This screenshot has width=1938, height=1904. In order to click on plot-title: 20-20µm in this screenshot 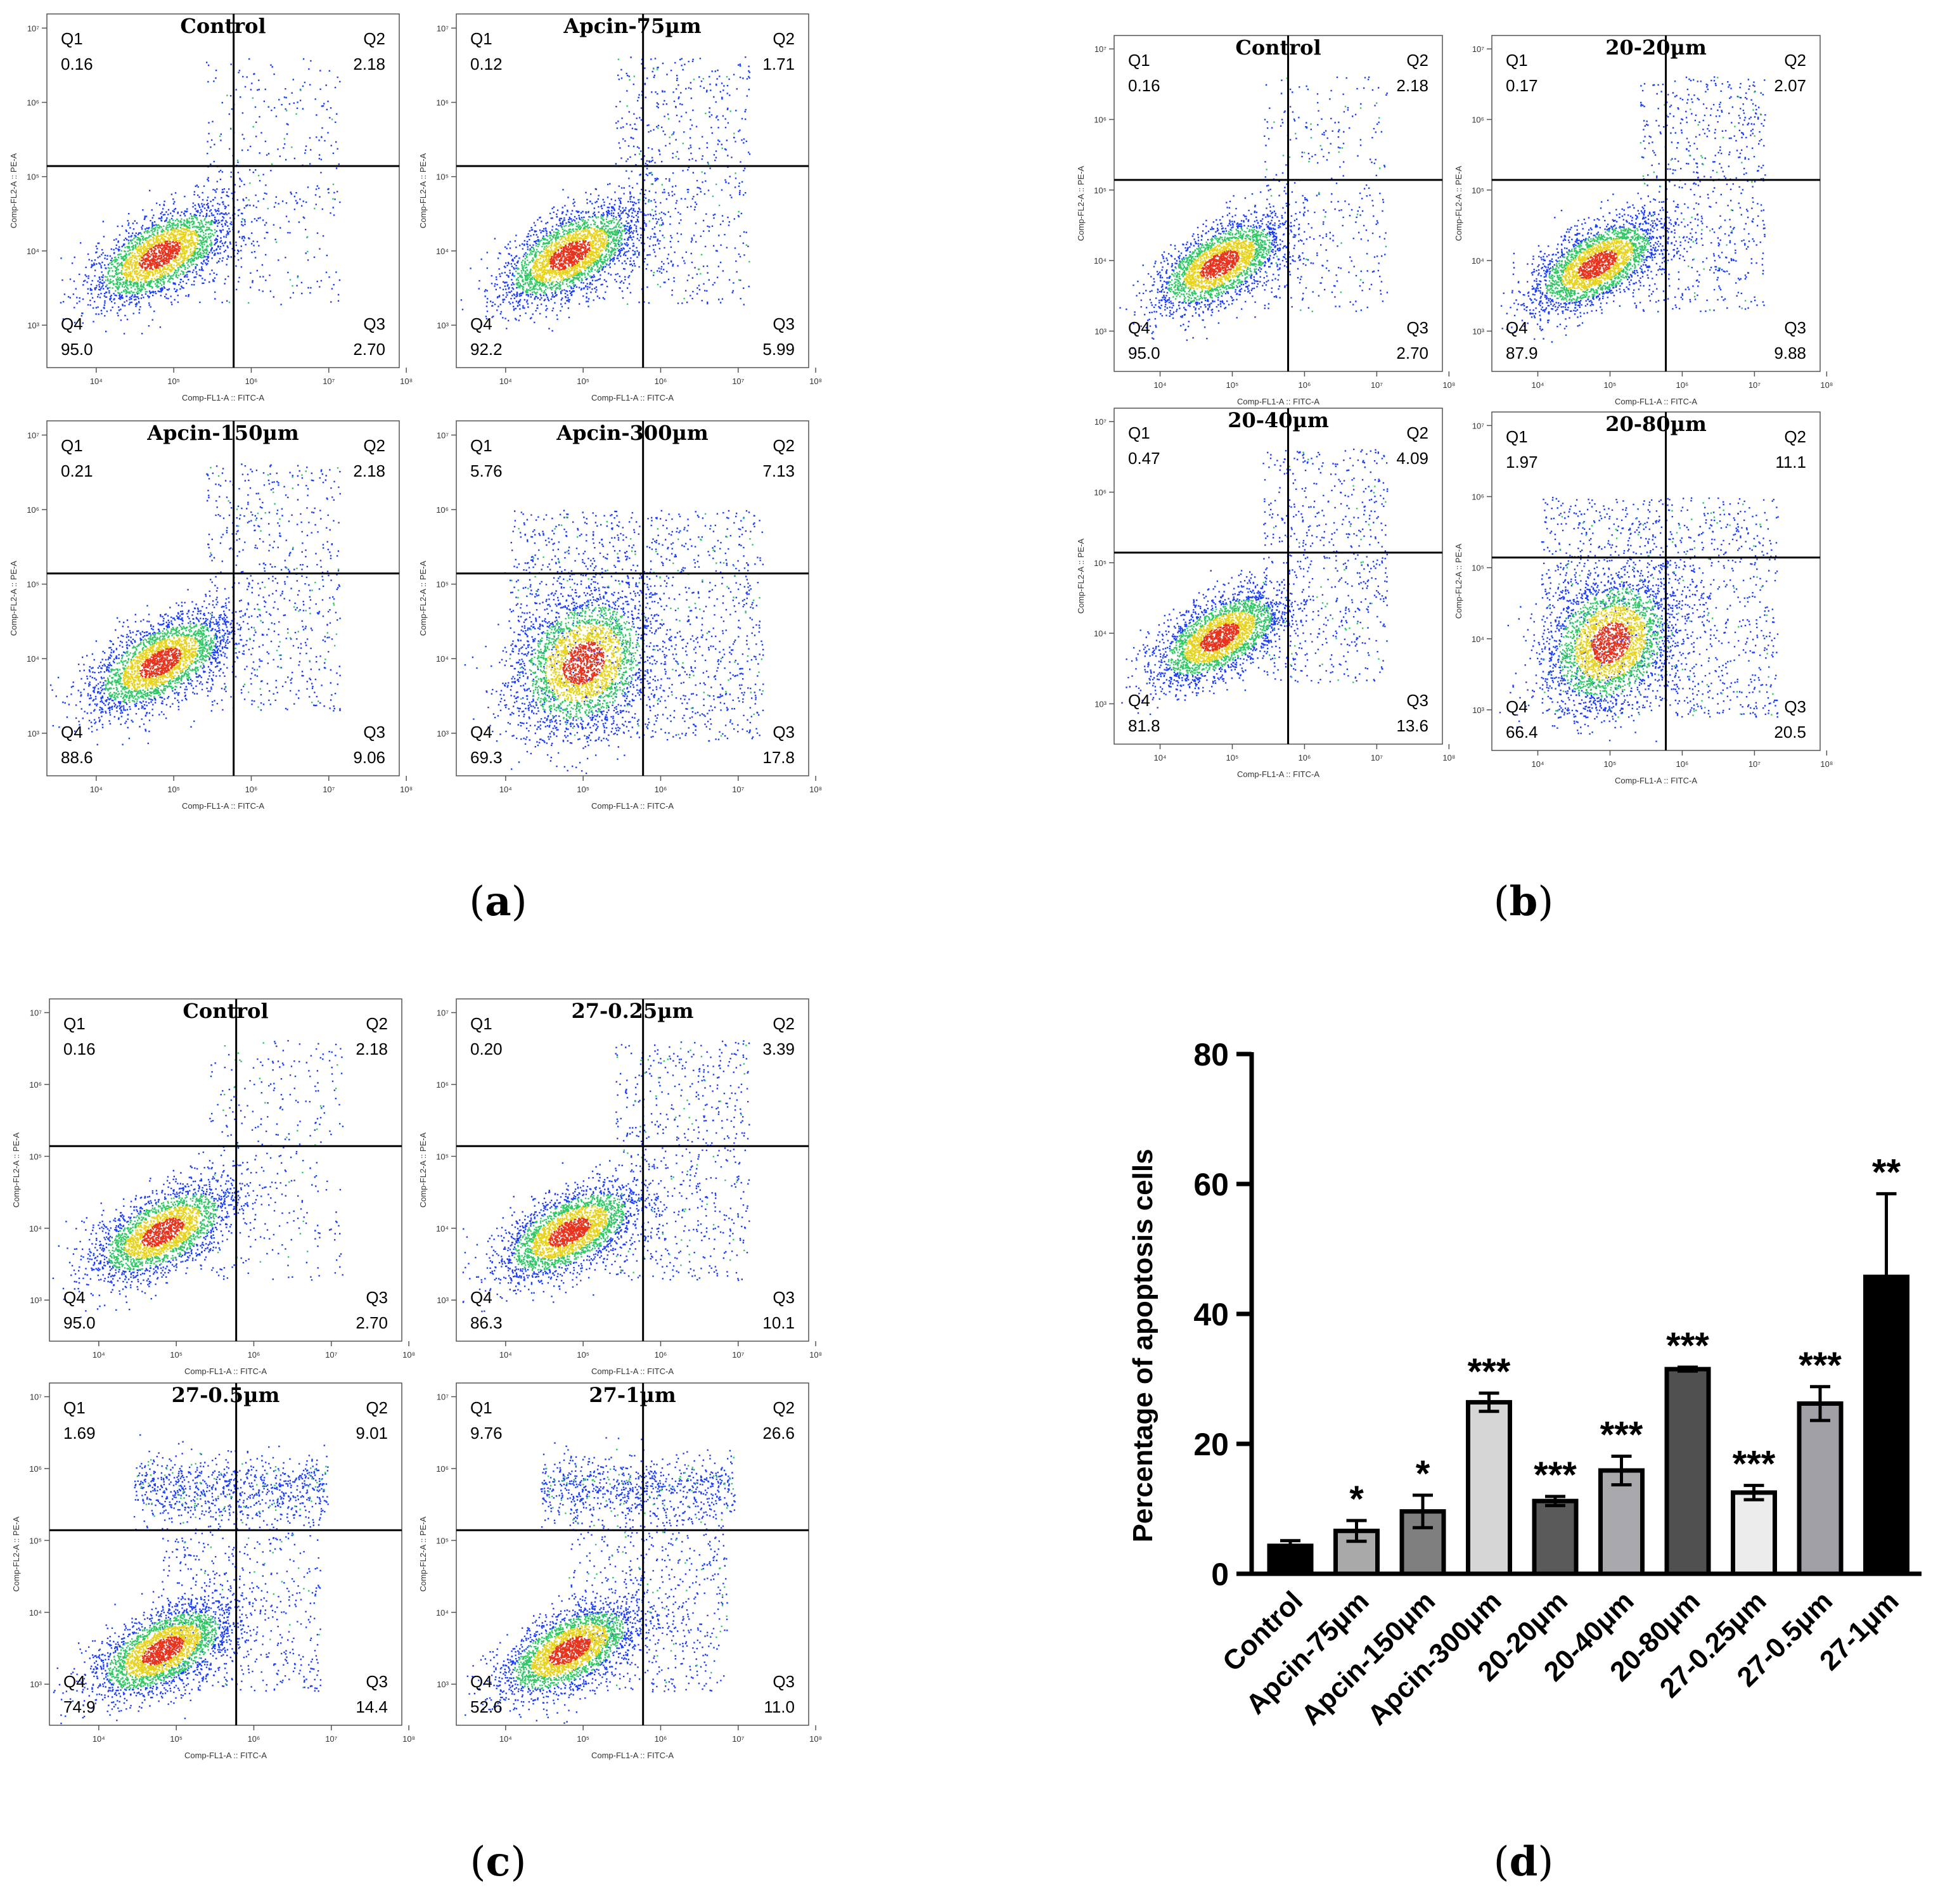, I will do `click(1656, 47)`.